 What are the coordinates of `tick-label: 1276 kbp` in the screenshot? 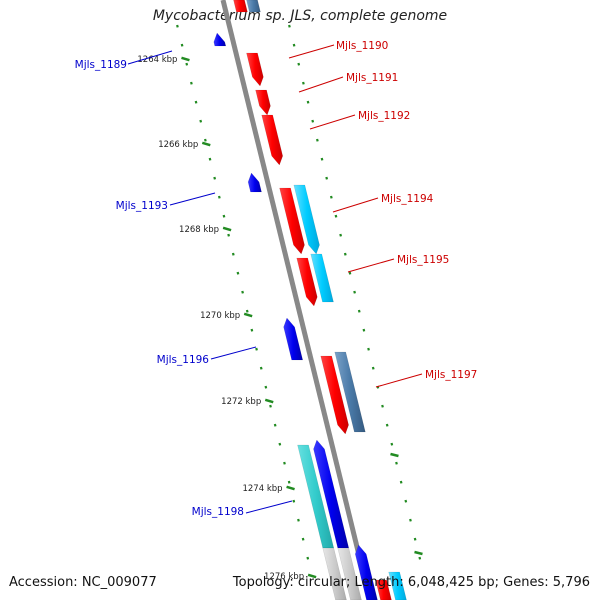 It's located at (284, 577).